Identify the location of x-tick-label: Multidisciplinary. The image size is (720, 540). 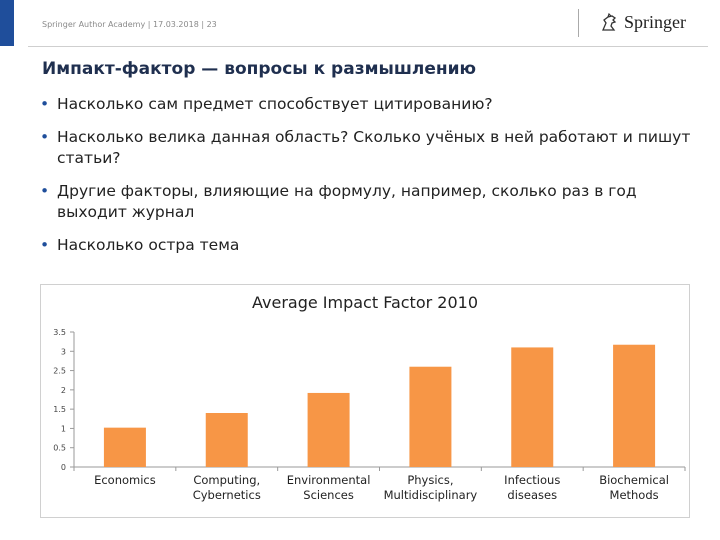
(431, 495).